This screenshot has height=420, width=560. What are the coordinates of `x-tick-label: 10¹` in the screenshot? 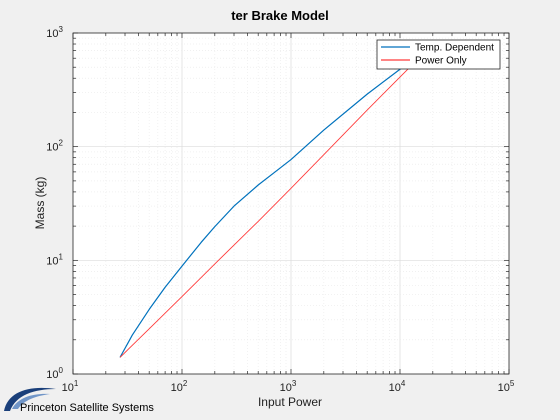 It's located at (70, 386).